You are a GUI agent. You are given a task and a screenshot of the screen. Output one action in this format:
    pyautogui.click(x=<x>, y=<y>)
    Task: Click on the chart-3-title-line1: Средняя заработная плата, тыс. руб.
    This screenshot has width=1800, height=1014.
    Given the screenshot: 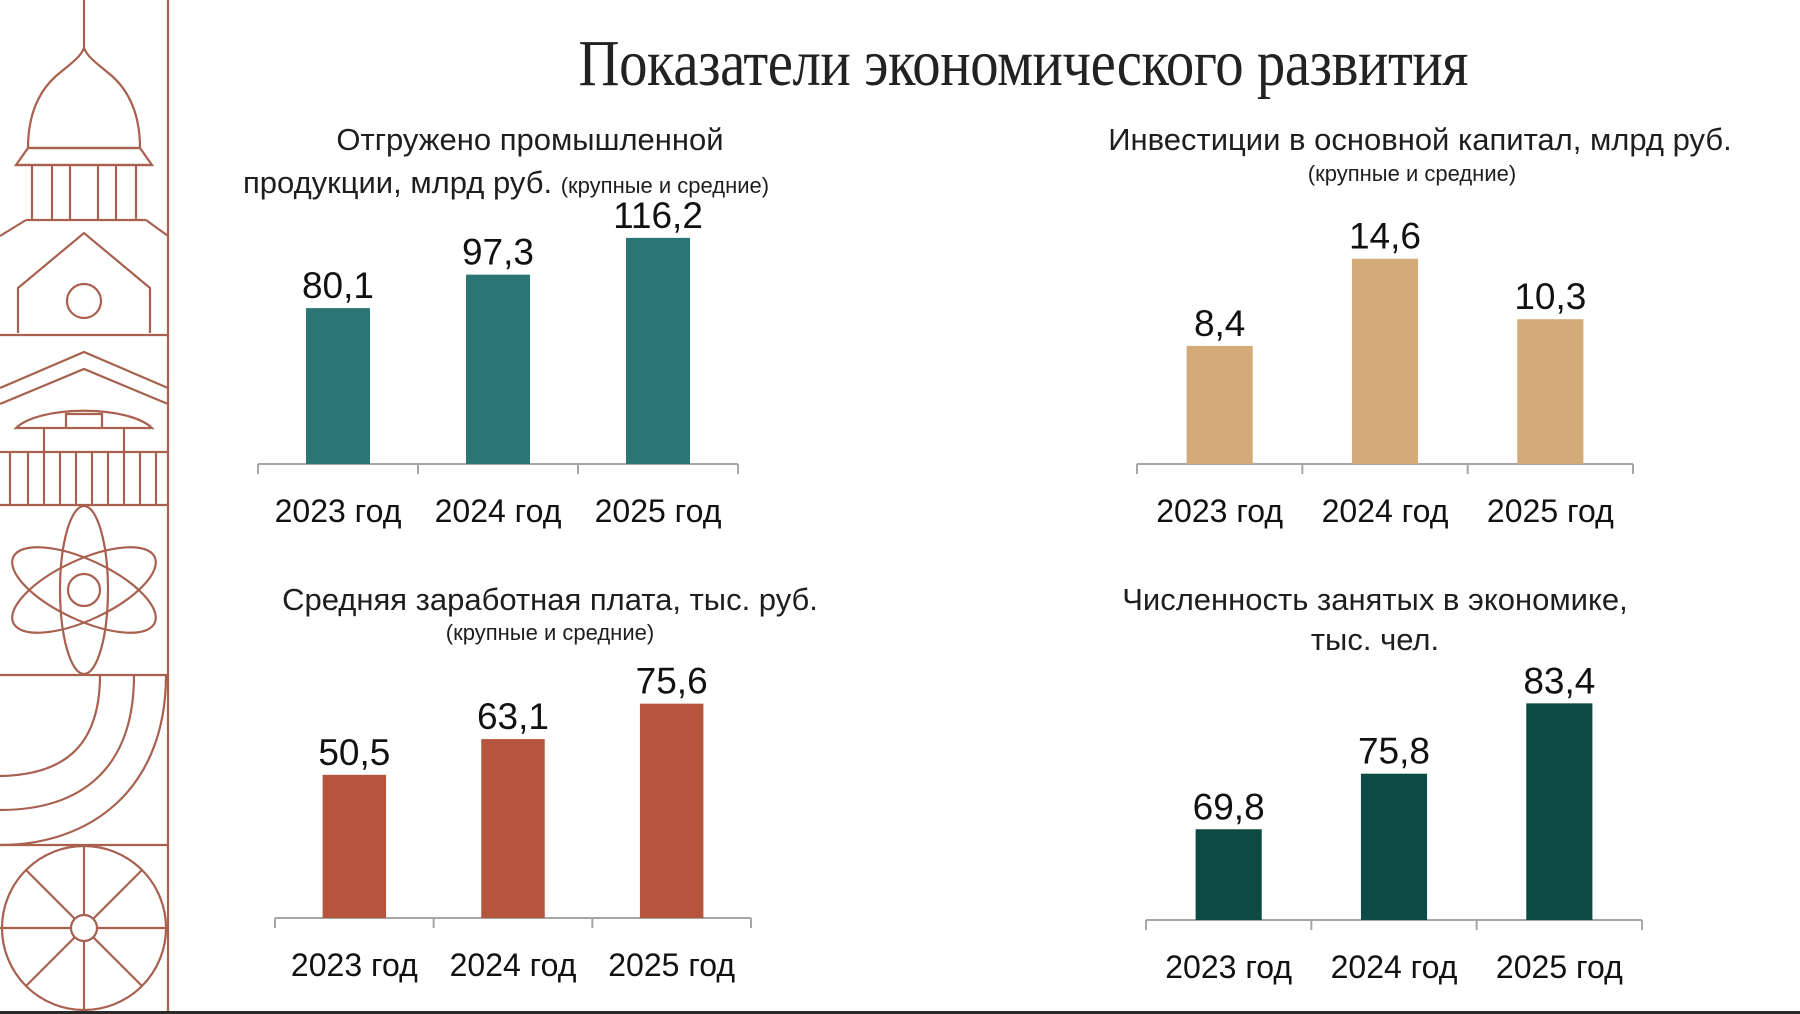 What is the action you would take?
    pyautogui.click(x=550, y=599)
    